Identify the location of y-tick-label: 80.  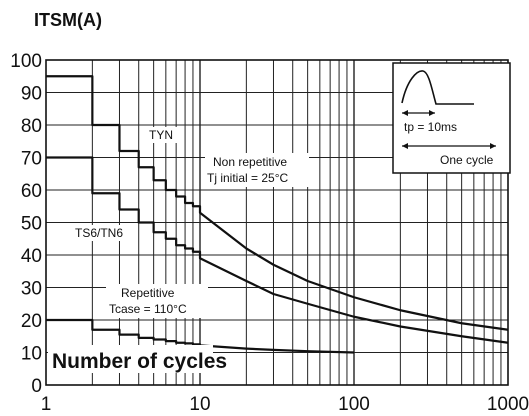
(31, 126).